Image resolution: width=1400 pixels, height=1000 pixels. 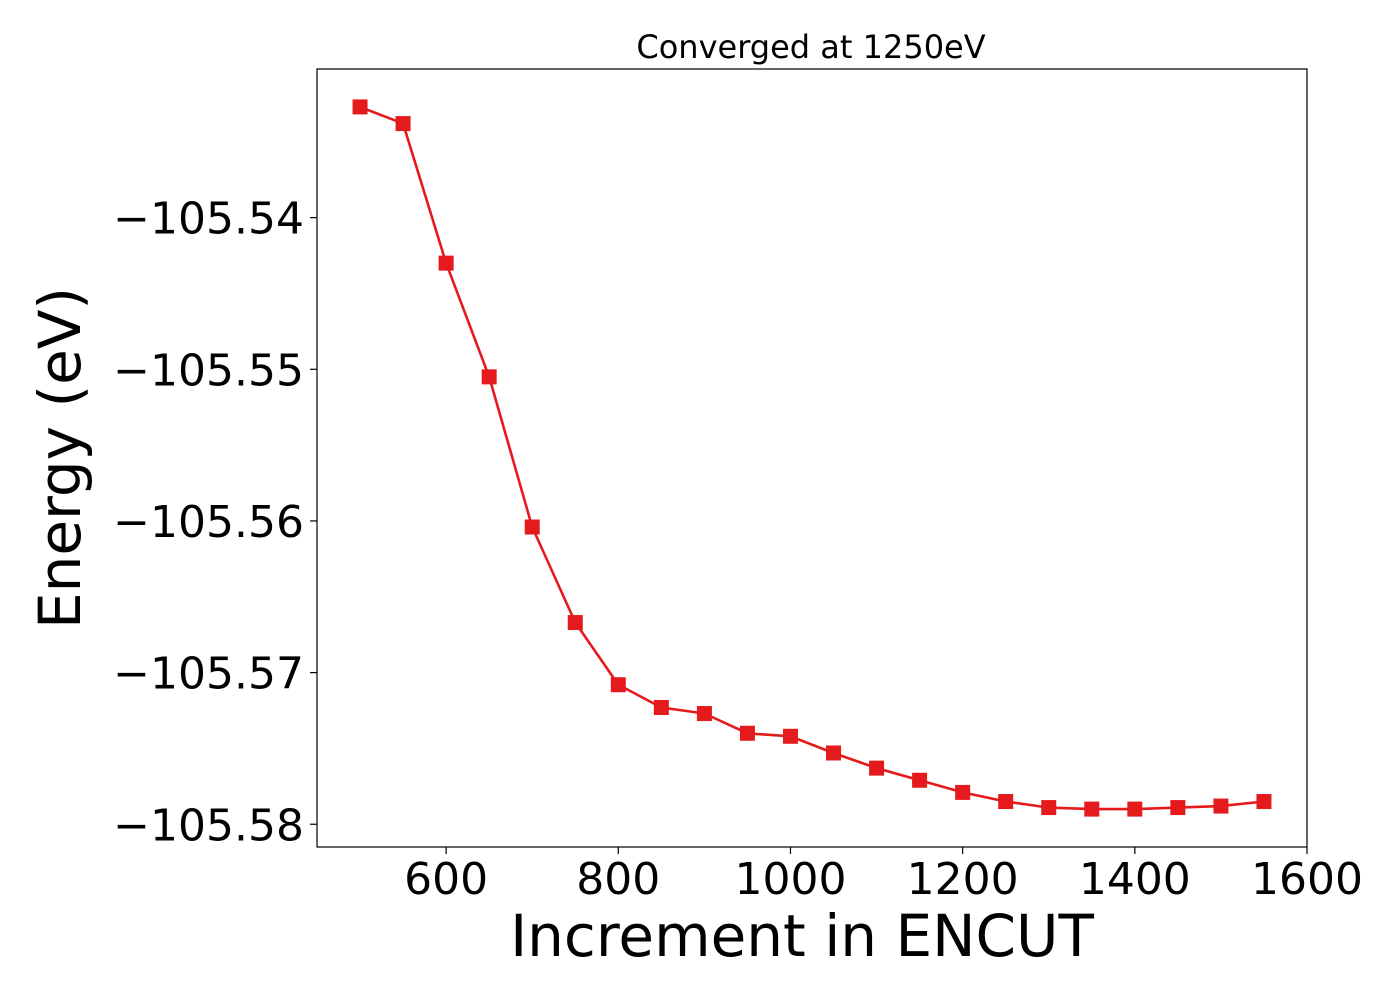 What do you see at coordinates (60, 458) in the screenshot?
I see `y-axis-label: Energy (eV)` at bounding box center [60, 458].